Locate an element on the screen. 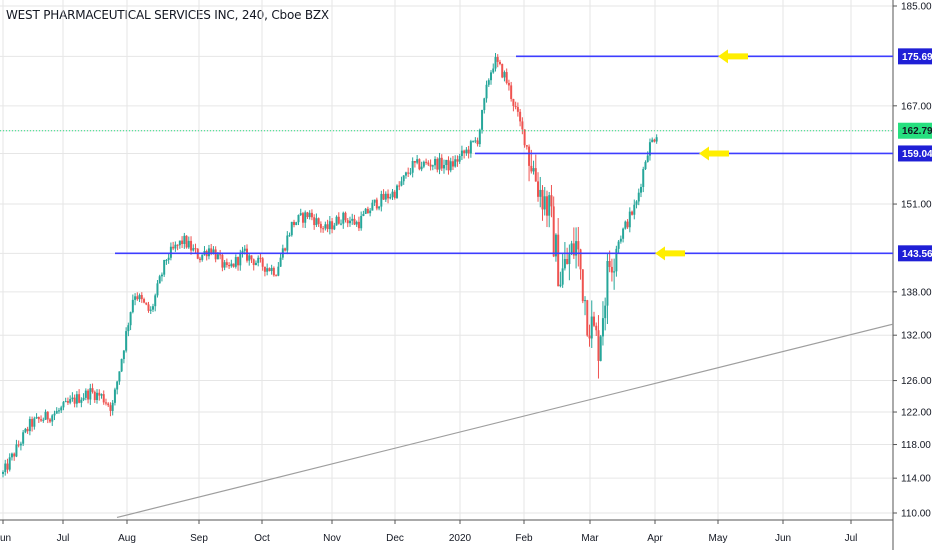 Image resolution: width=932 pixels, height=550 pixels. y-tick-label: 110.00 is located at coordinates (916, 514).